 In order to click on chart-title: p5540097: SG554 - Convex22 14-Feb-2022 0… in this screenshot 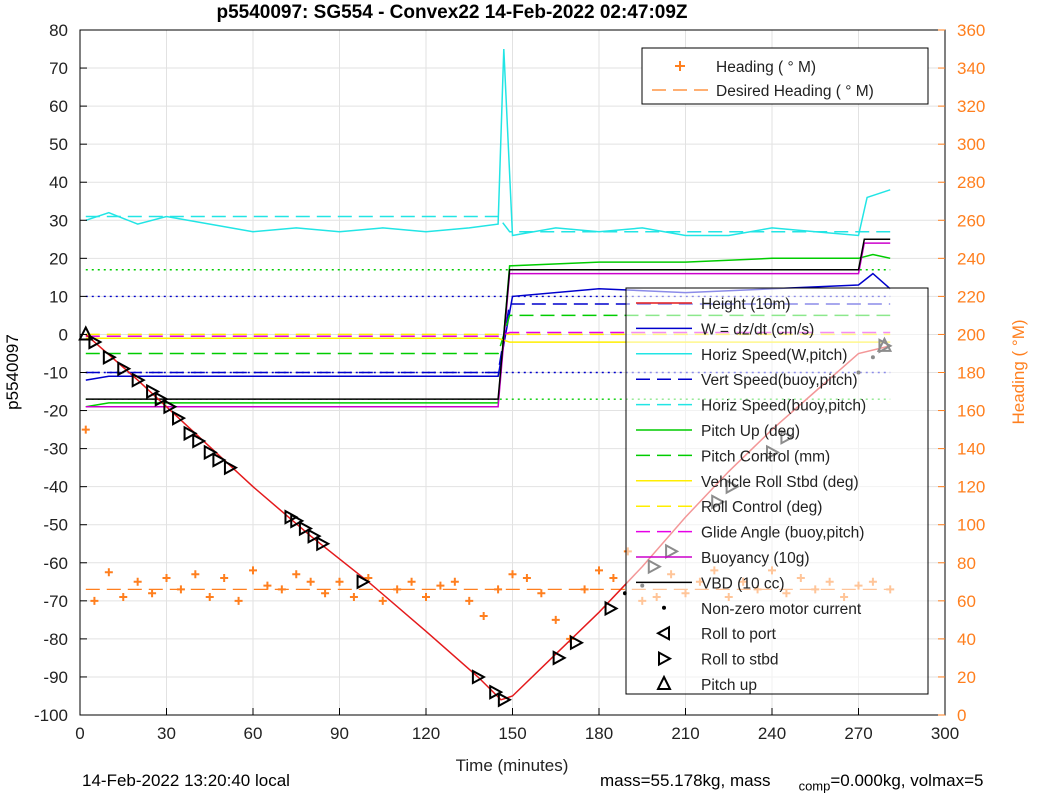, I will do `click(451, 12)`.